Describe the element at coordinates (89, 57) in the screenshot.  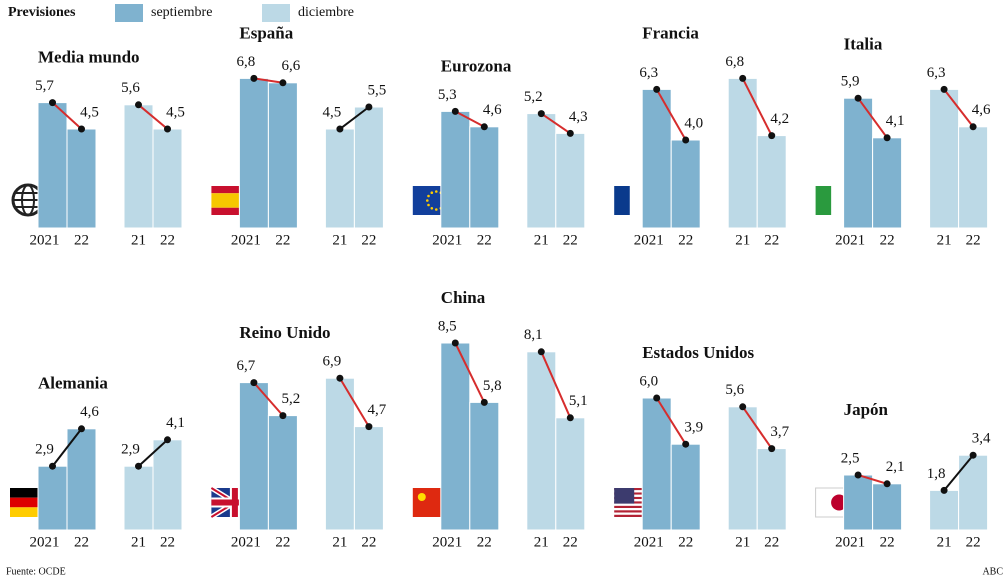
I see `chart-title: Media mundo` at that location.